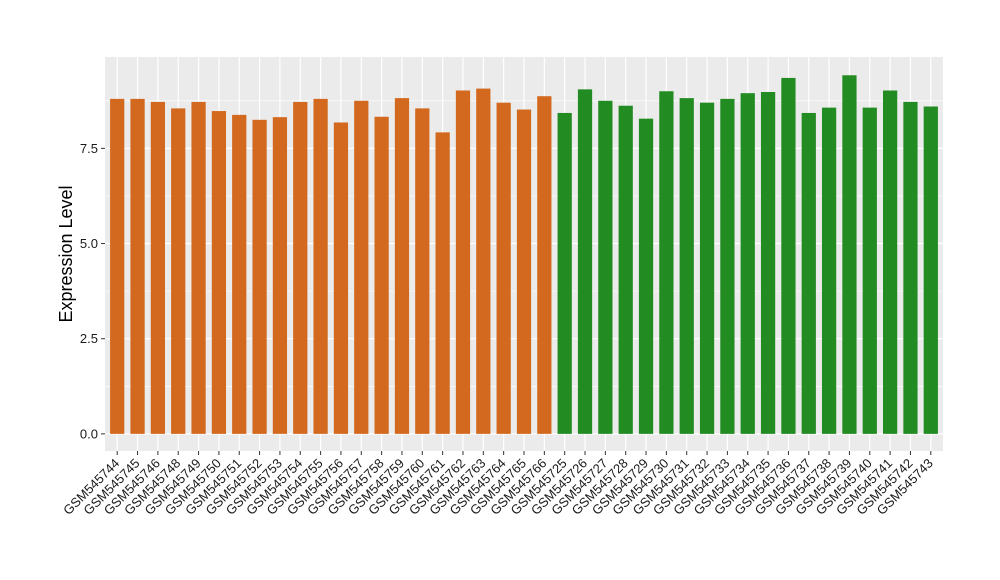 This screenshot has height=580, width=1000. Describe the element at coordinates (768, 263) in the screenshot. I see `bar-GSM545735` at that location.